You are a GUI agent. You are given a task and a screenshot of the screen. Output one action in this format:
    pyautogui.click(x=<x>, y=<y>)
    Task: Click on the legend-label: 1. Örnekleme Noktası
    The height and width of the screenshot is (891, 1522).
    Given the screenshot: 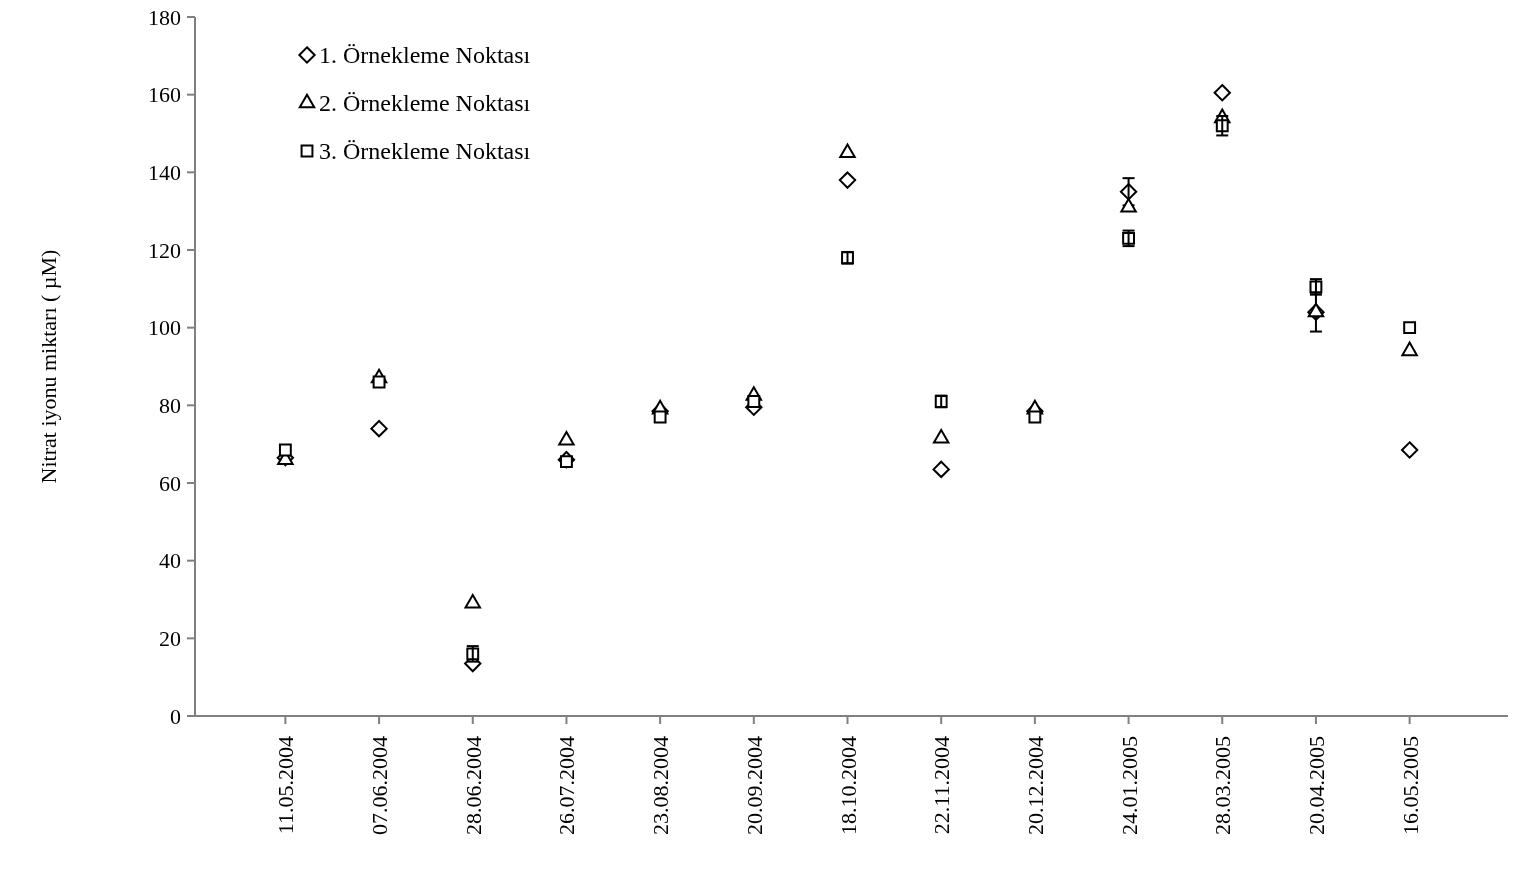 What is the action you would take?
    pyautogui.click(x=425, y=55)
    